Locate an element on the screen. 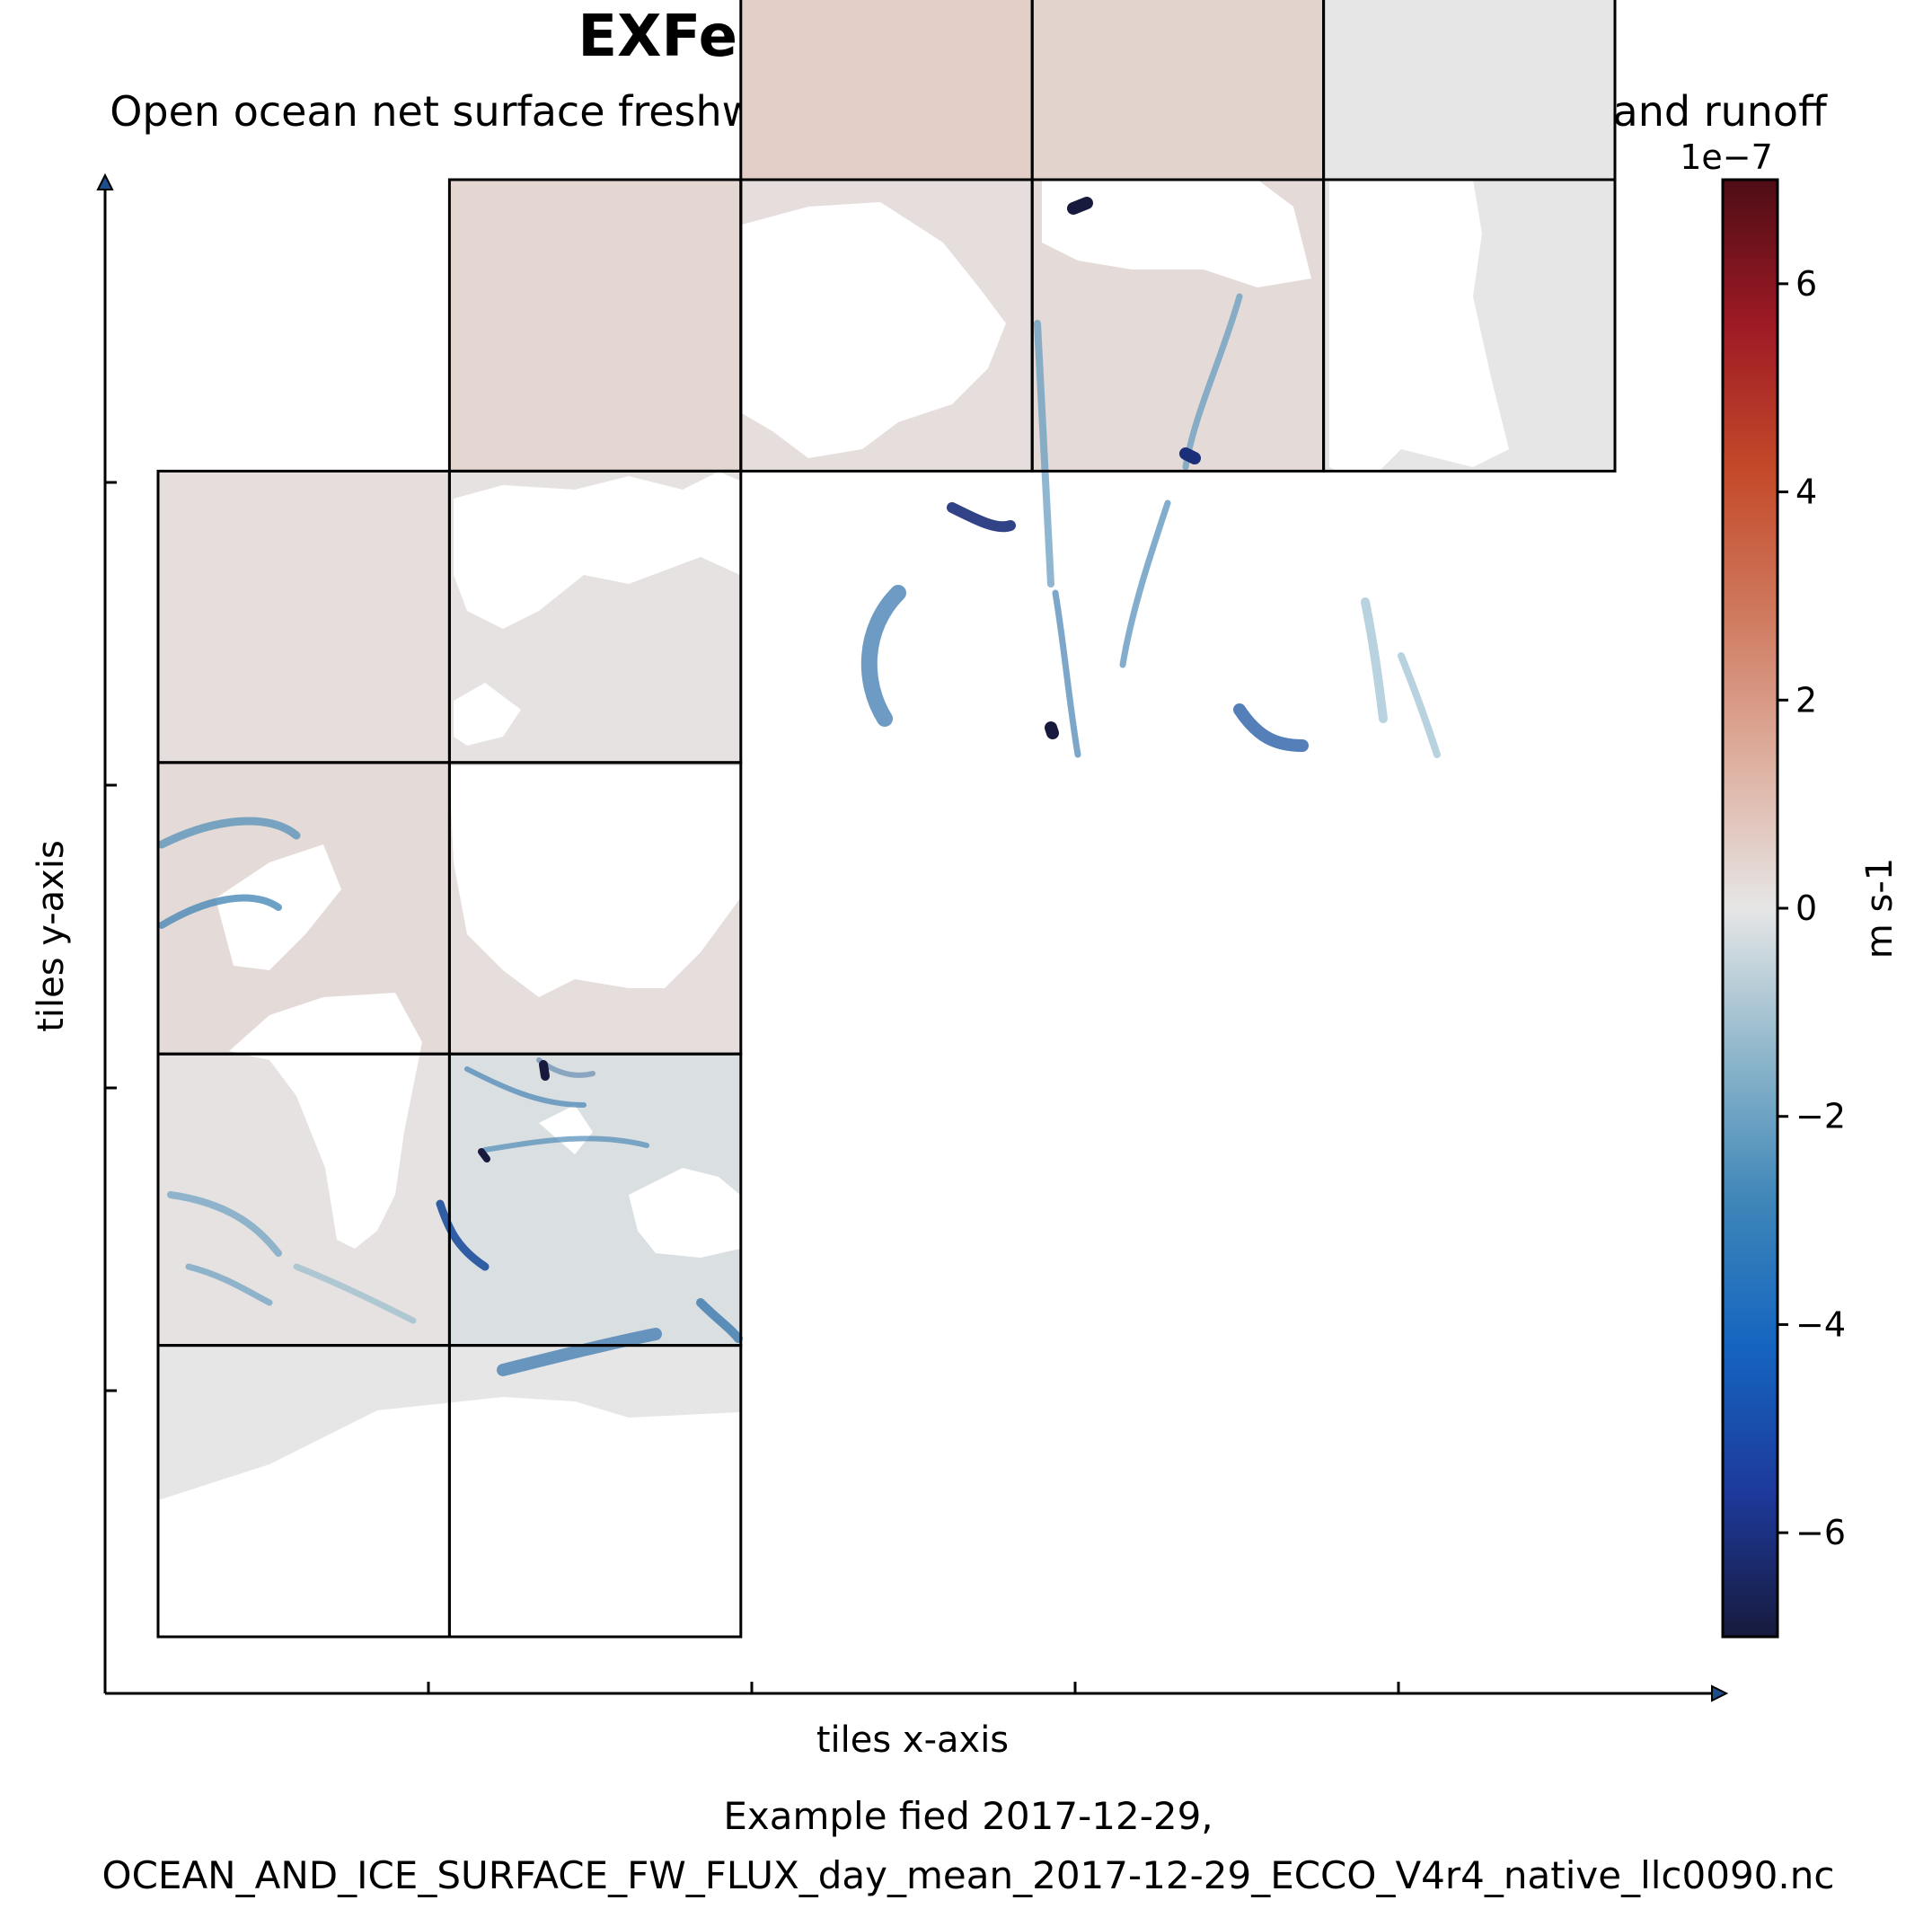 This screenshot has height=1909, width=1932. colorbar-tick-label: 0 is located at coordinates (1806, 908).